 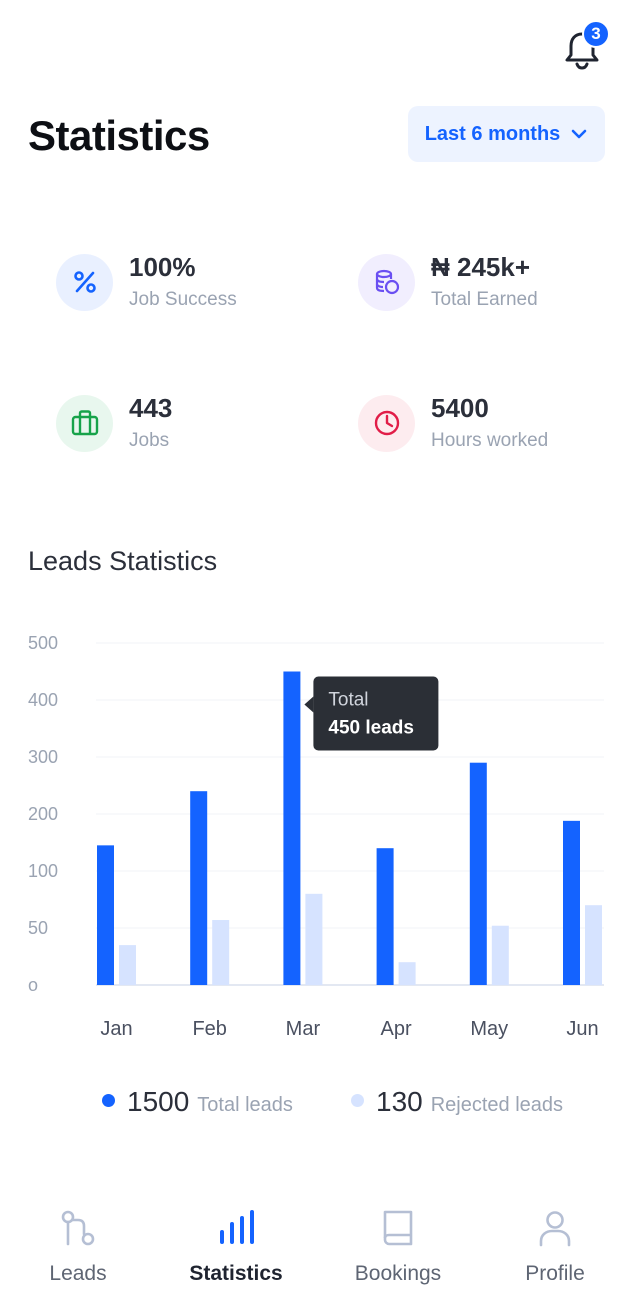 I want to click on clock-icon, so click(x=386, y=423).